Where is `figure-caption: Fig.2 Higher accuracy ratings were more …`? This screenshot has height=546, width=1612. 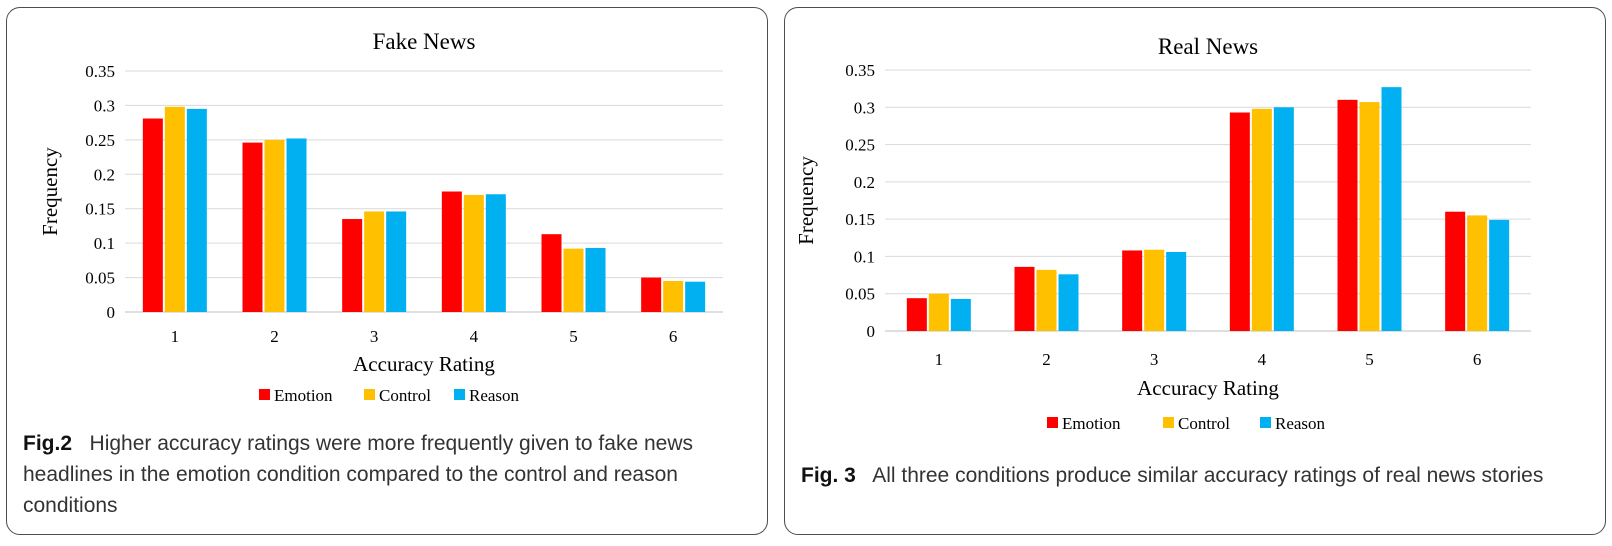 figure-caption: Fig.2 Higher accuracy ratings were more … is located at coordinates (393, 474).